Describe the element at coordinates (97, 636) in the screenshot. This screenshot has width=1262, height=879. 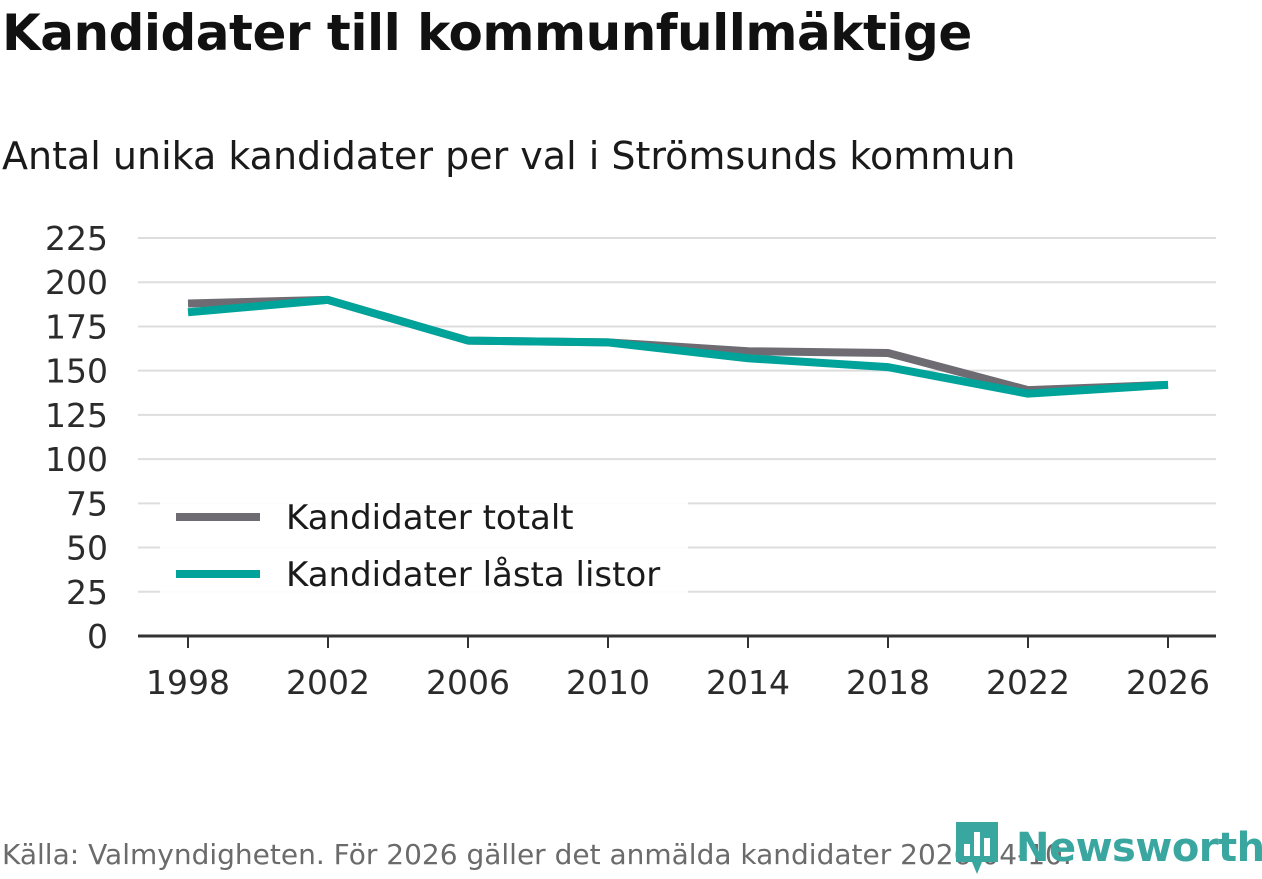
I see `y-tick-label: 0` at that location.